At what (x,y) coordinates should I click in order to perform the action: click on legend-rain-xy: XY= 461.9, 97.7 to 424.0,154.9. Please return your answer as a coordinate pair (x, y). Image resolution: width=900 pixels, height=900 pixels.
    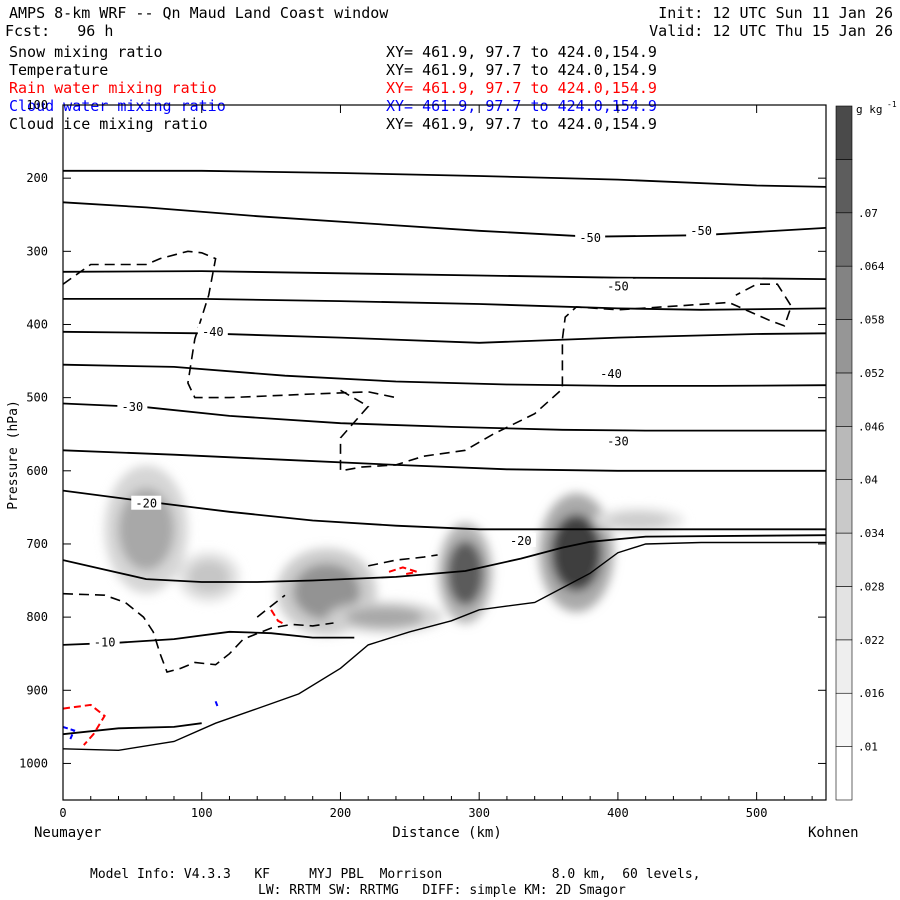
    Looking at the image, I should click on (521, 88).